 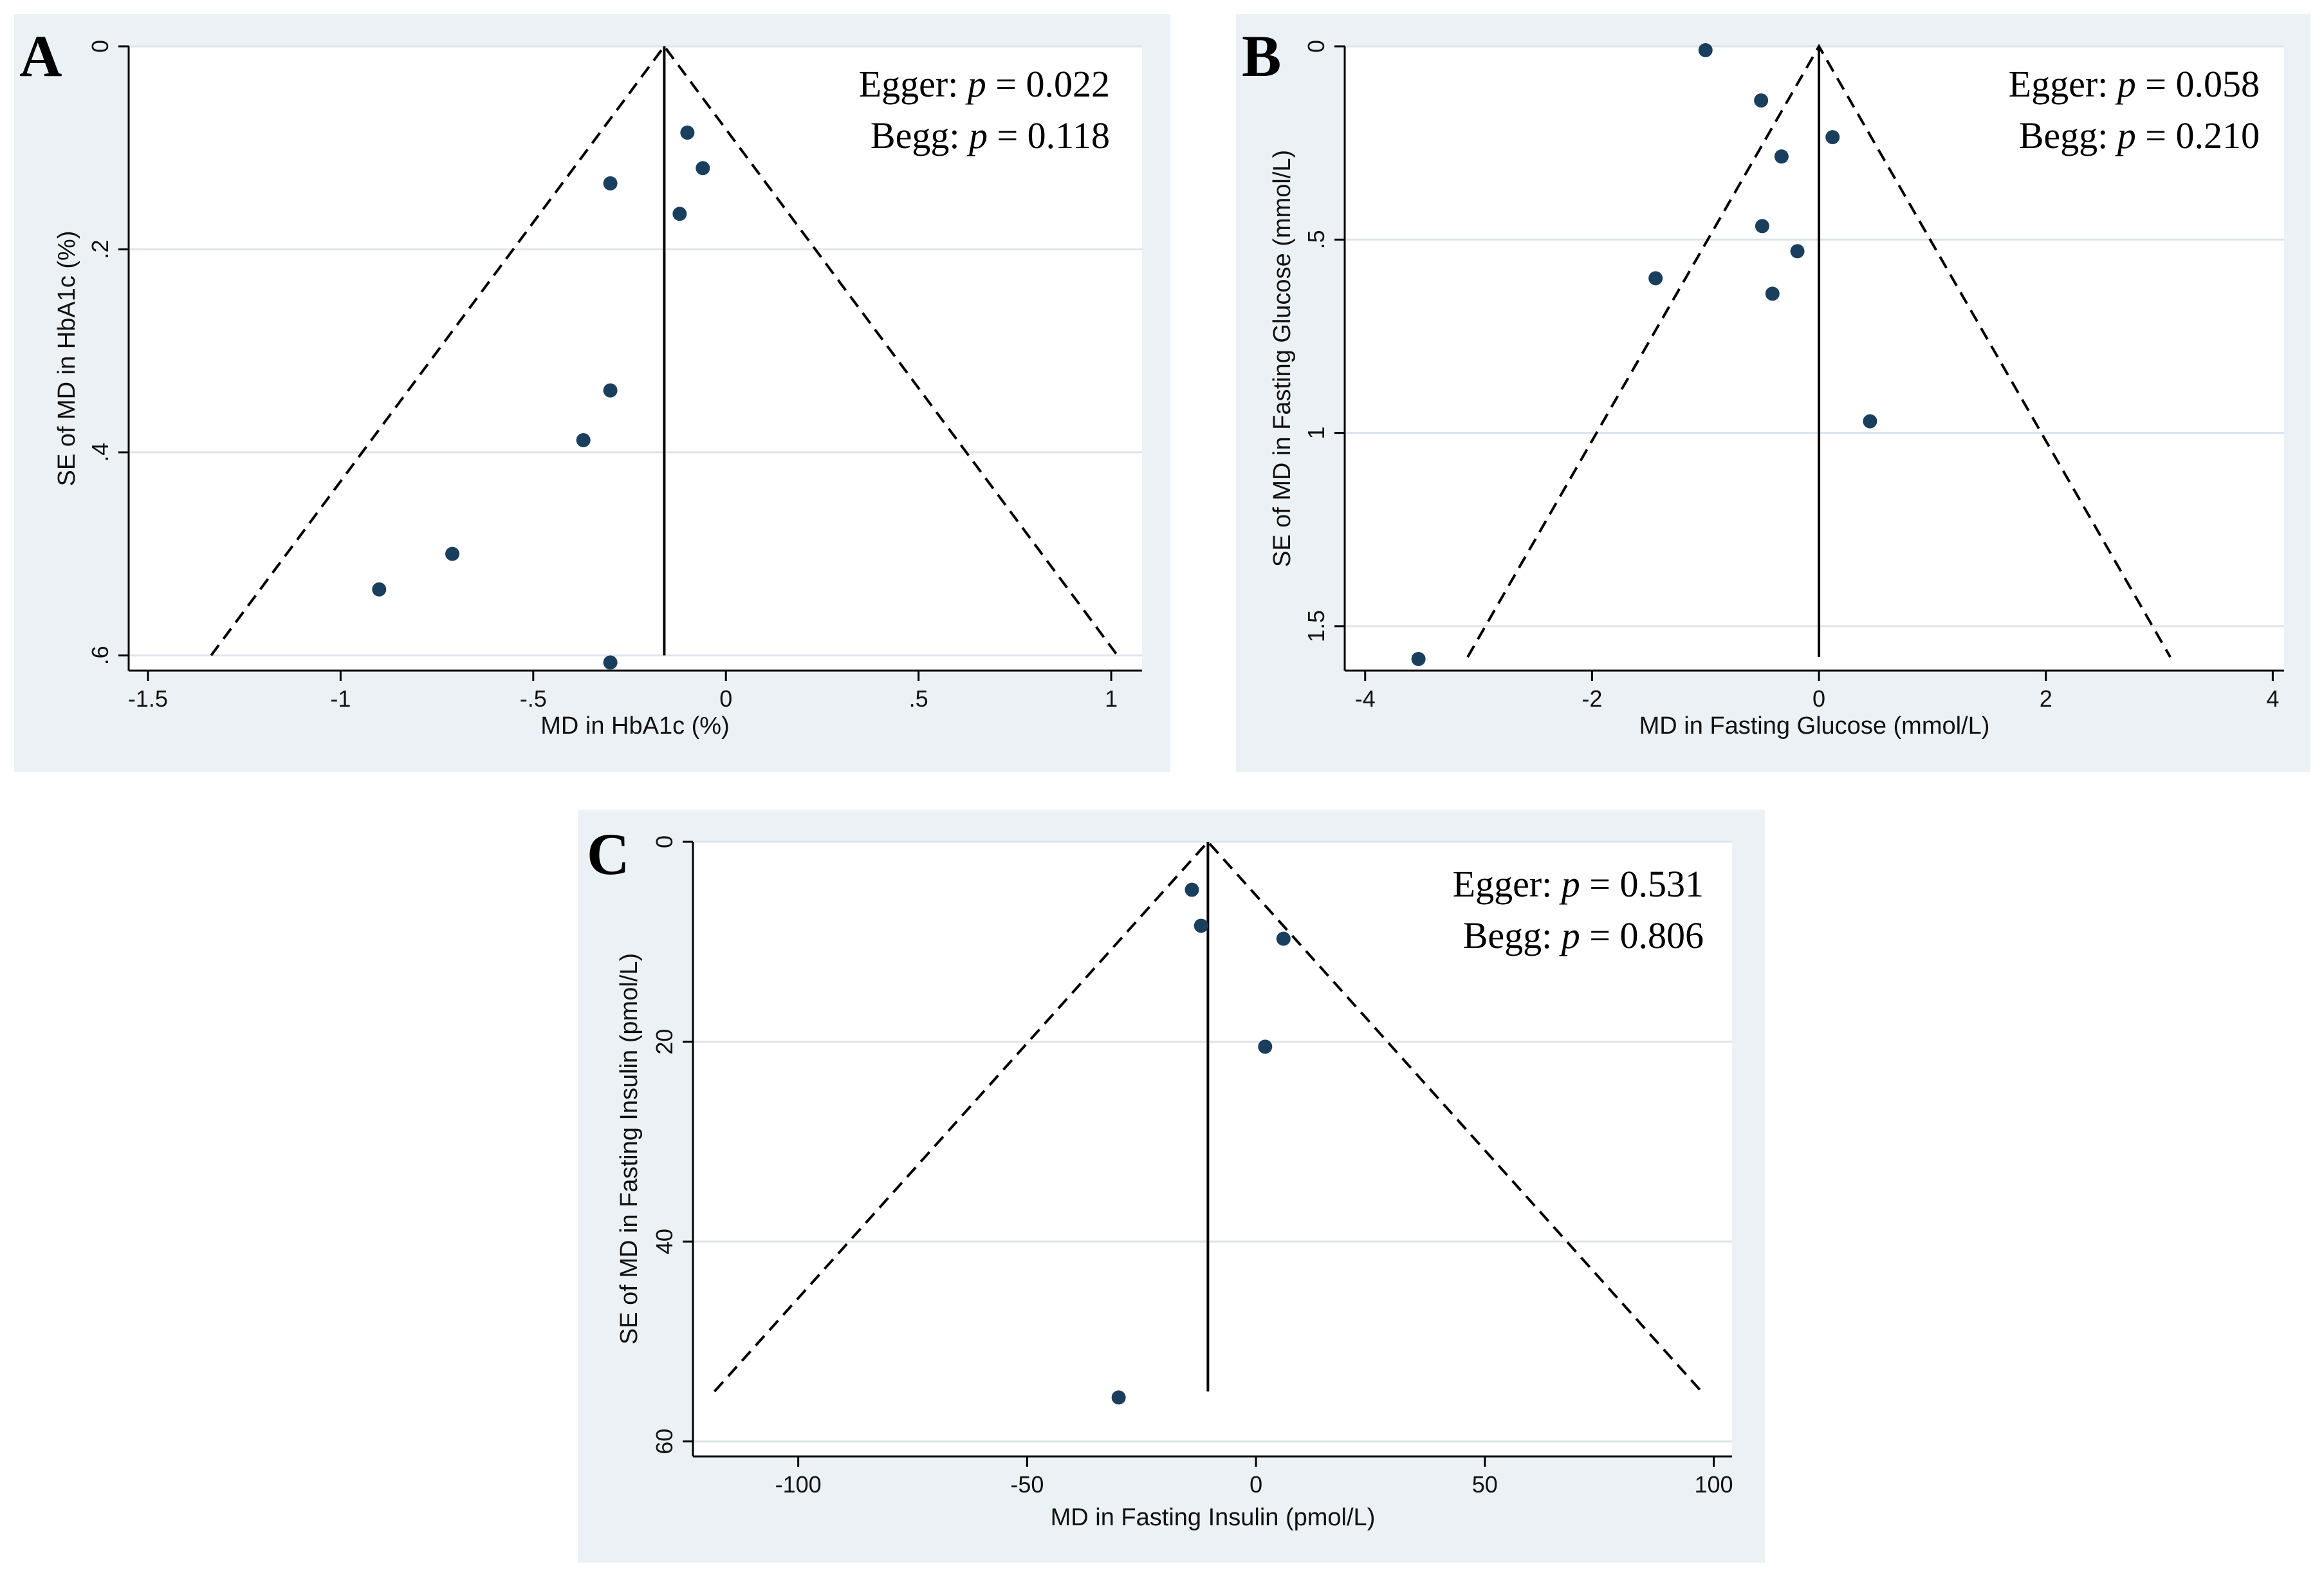 What do you see at coordinates (1324, 341) in the screenshot?
I see `panel-b-y-ticks: 0 .5 1 1.5` at bounding box center [1324, 341].